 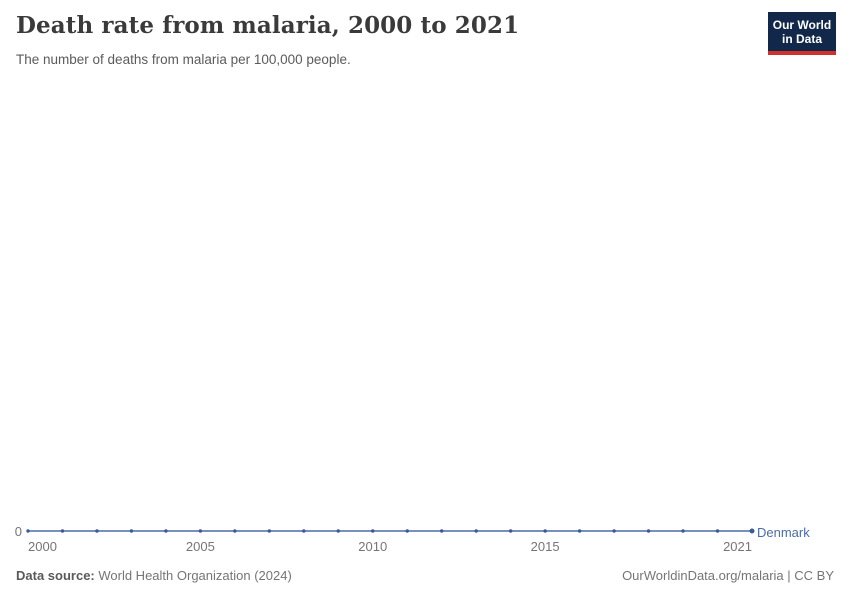 What do you see at coordinates (18, 531) in the screenshot?
I see `y-axis-zero-label: 0` at bounding box center [18, 531].